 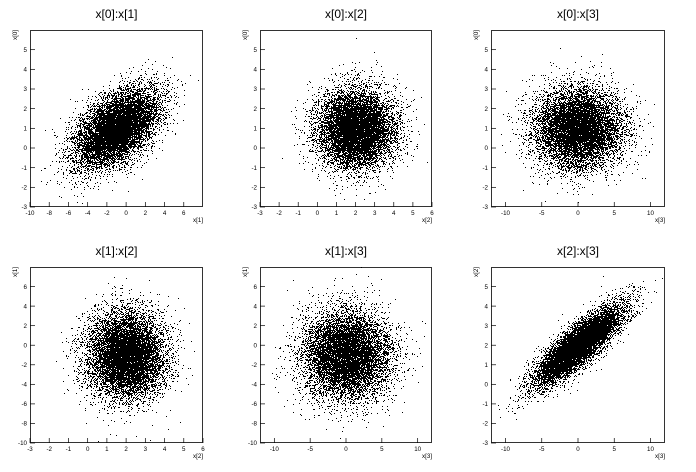 What do you see at coordinates (542, 213) in the screenshot?
I see `x-tick-label: -5` at bounding box center [542, 213].